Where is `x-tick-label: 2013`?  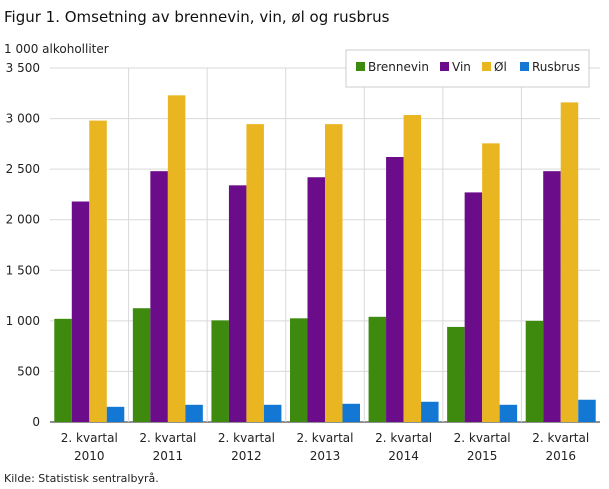 x-tick-label: 2013 is located at coordinates (325, 456).